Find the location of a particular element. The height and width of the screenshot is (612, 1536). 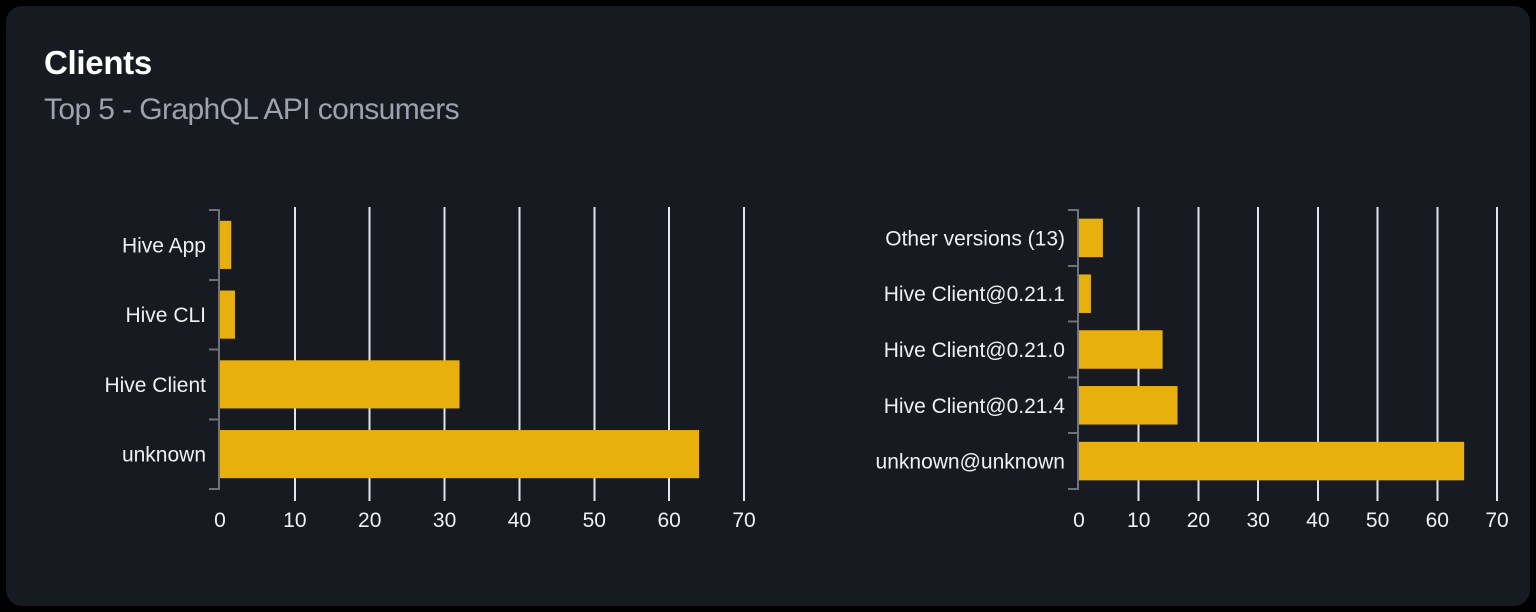

category-label: Hive Client is located at coordinates (155, 385).